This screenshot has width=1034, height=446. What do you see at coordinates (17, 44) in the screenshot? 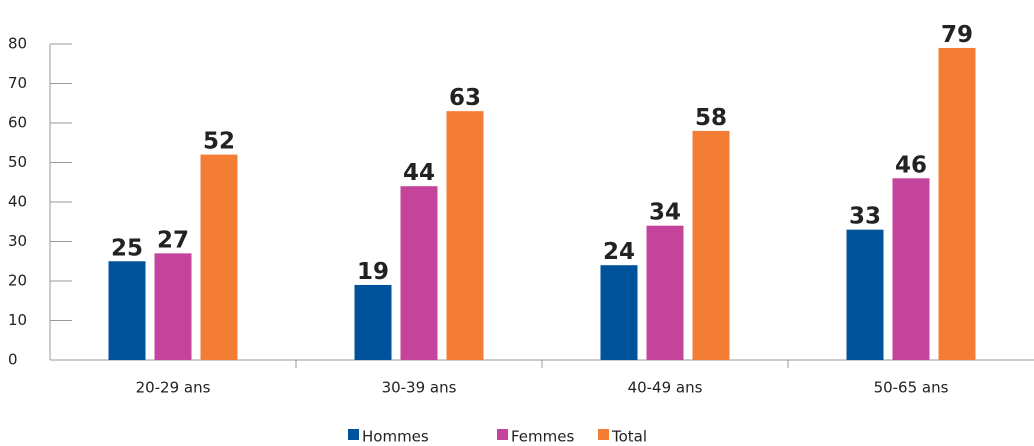
I see `y-tick-label: 80` at bounding box center [17, 44].